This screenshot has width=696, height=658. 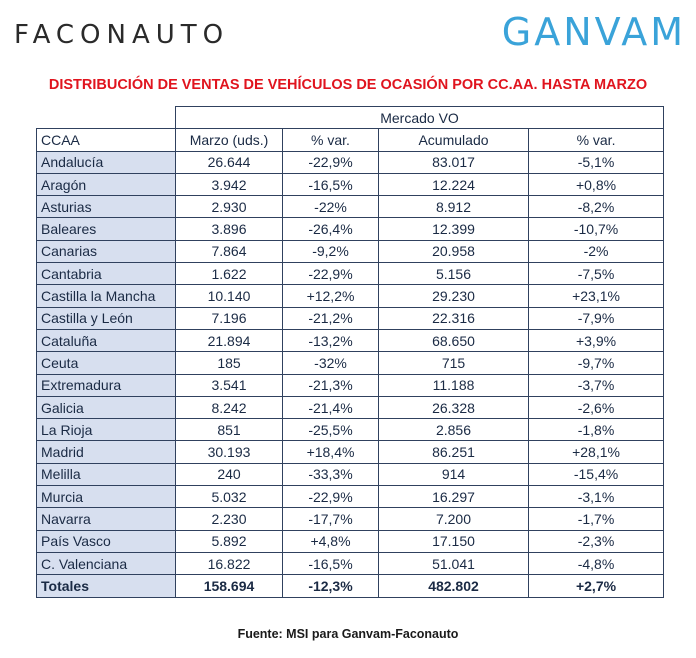 I want to click on cell-var2: -10,7%, so click(x=596, y=229).